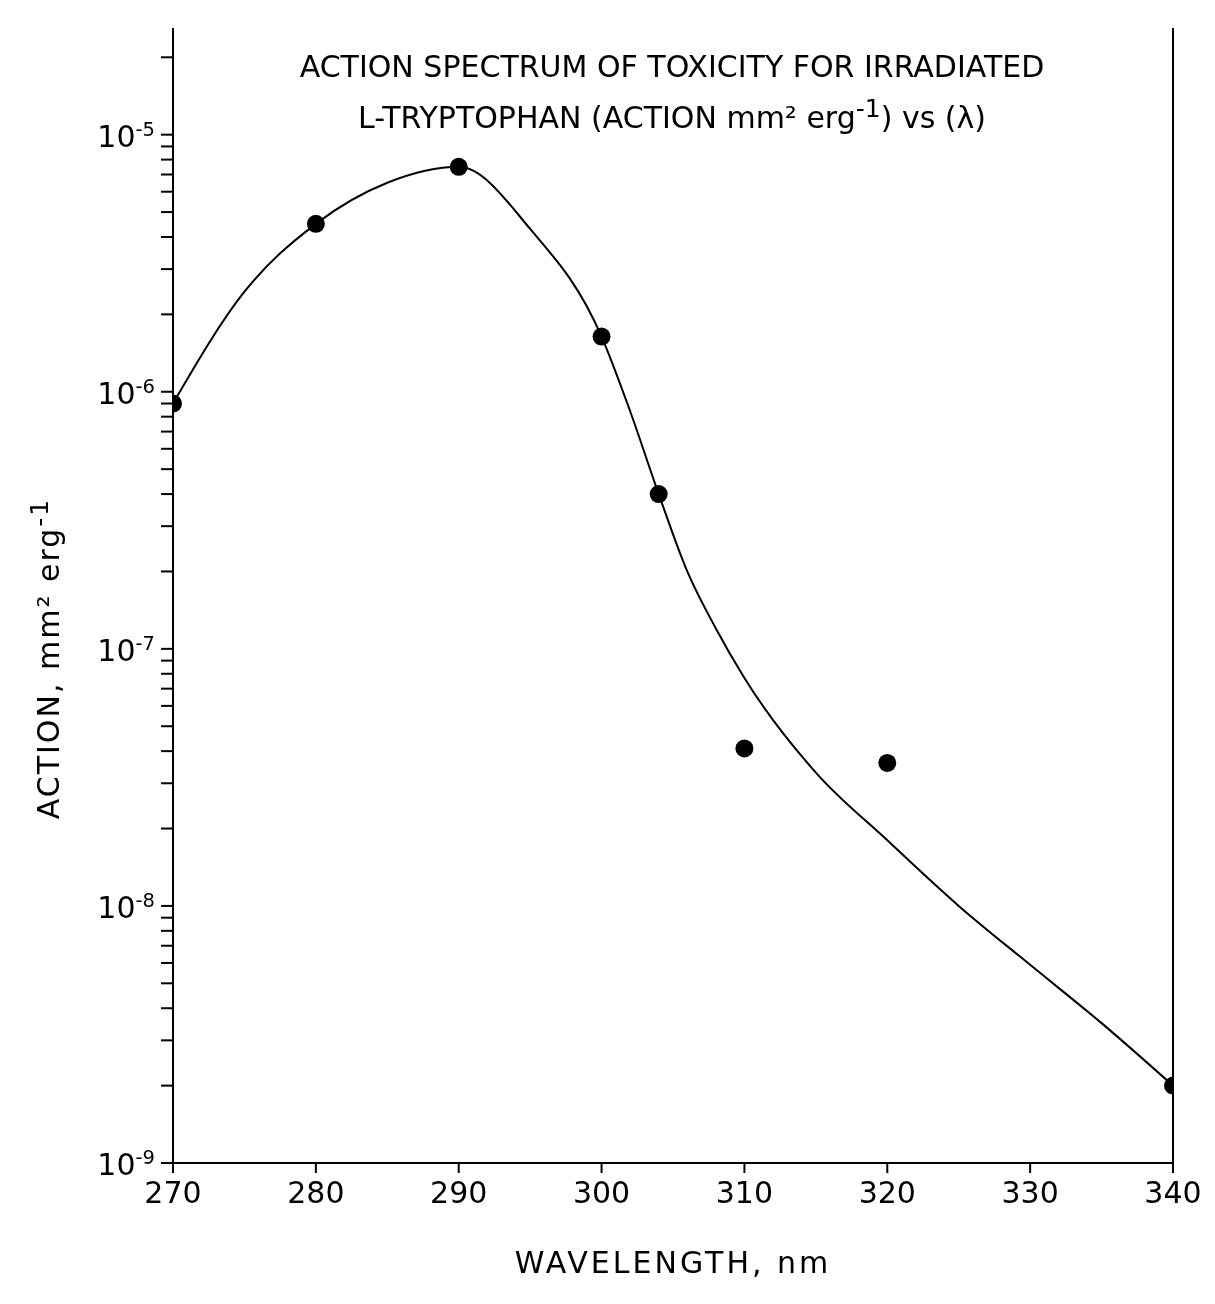  What do you see at coordinates (1173, 1192) in the screenshot?
I see `x-tick-label: 340` at bounding box center [1173, 1192].